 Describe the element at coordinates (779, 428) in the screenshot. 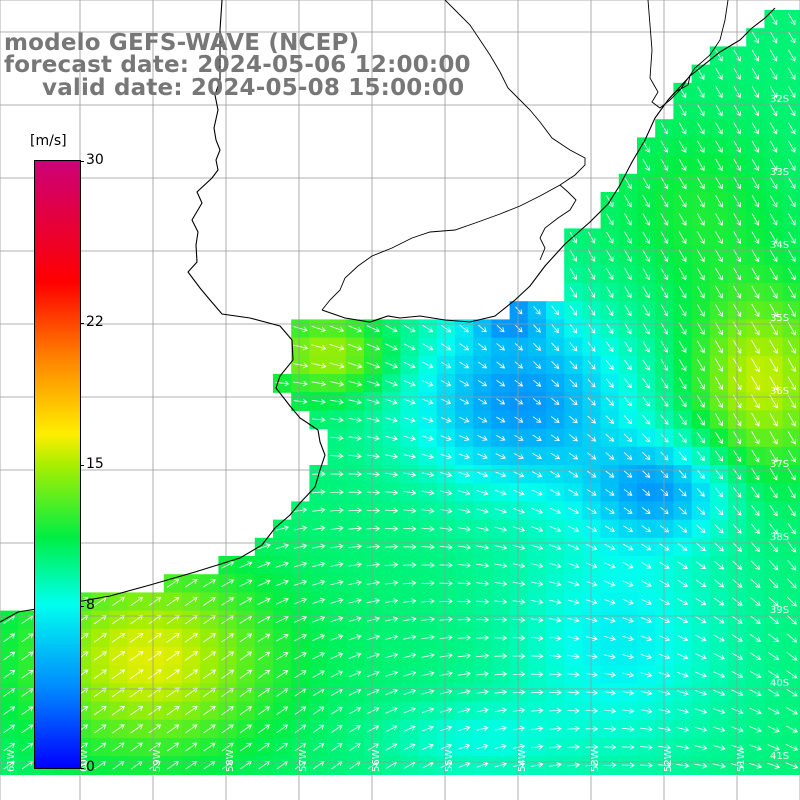

I see `latitude-labels: 32S 33S 34S 35S 36S 37S 38S 39S 40S 41S` at that location.